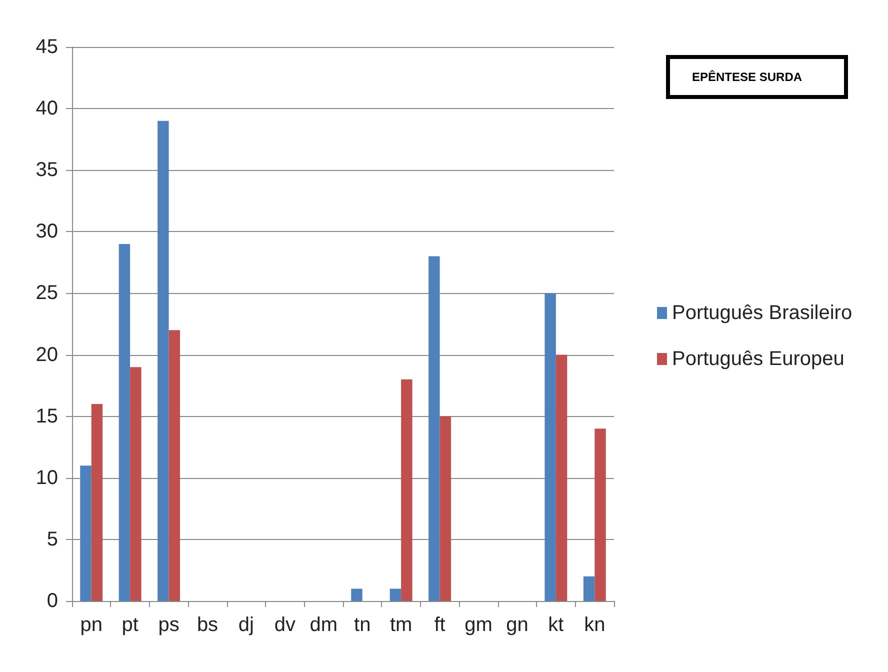 This screenshot has width=888, height=672. I want to click on x-tick-label: pn, so click(91, 625).